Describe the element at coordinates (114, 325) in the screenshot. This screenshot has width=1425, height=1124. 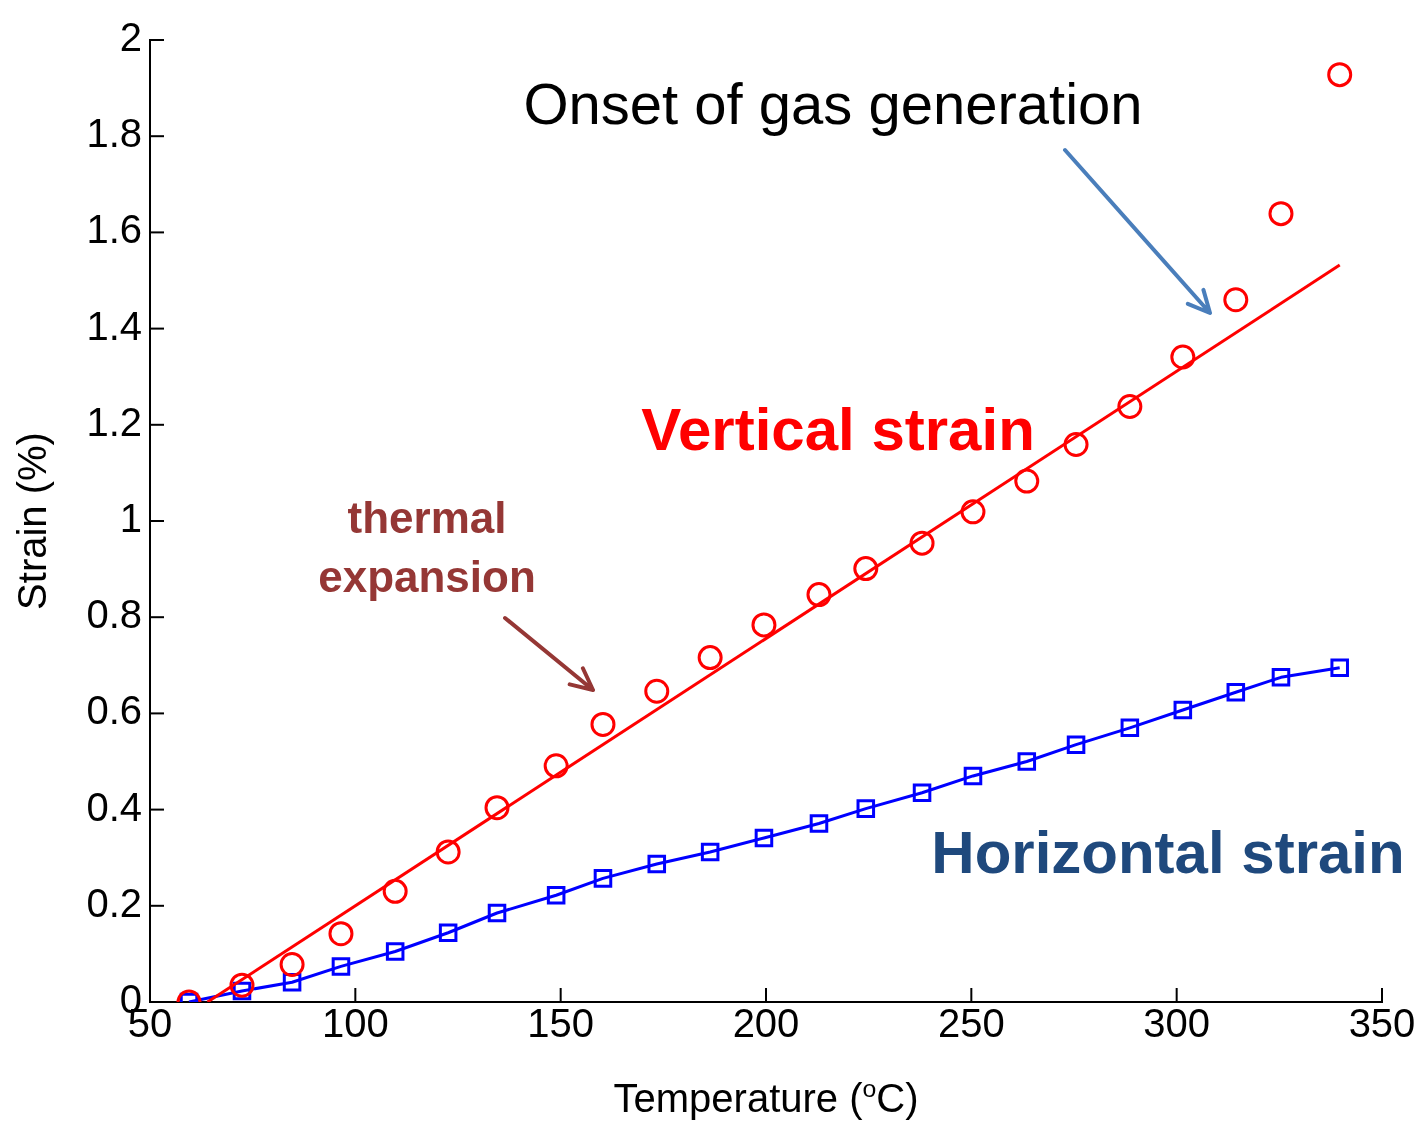
I see `y-tick-label: 1.4` at that location.